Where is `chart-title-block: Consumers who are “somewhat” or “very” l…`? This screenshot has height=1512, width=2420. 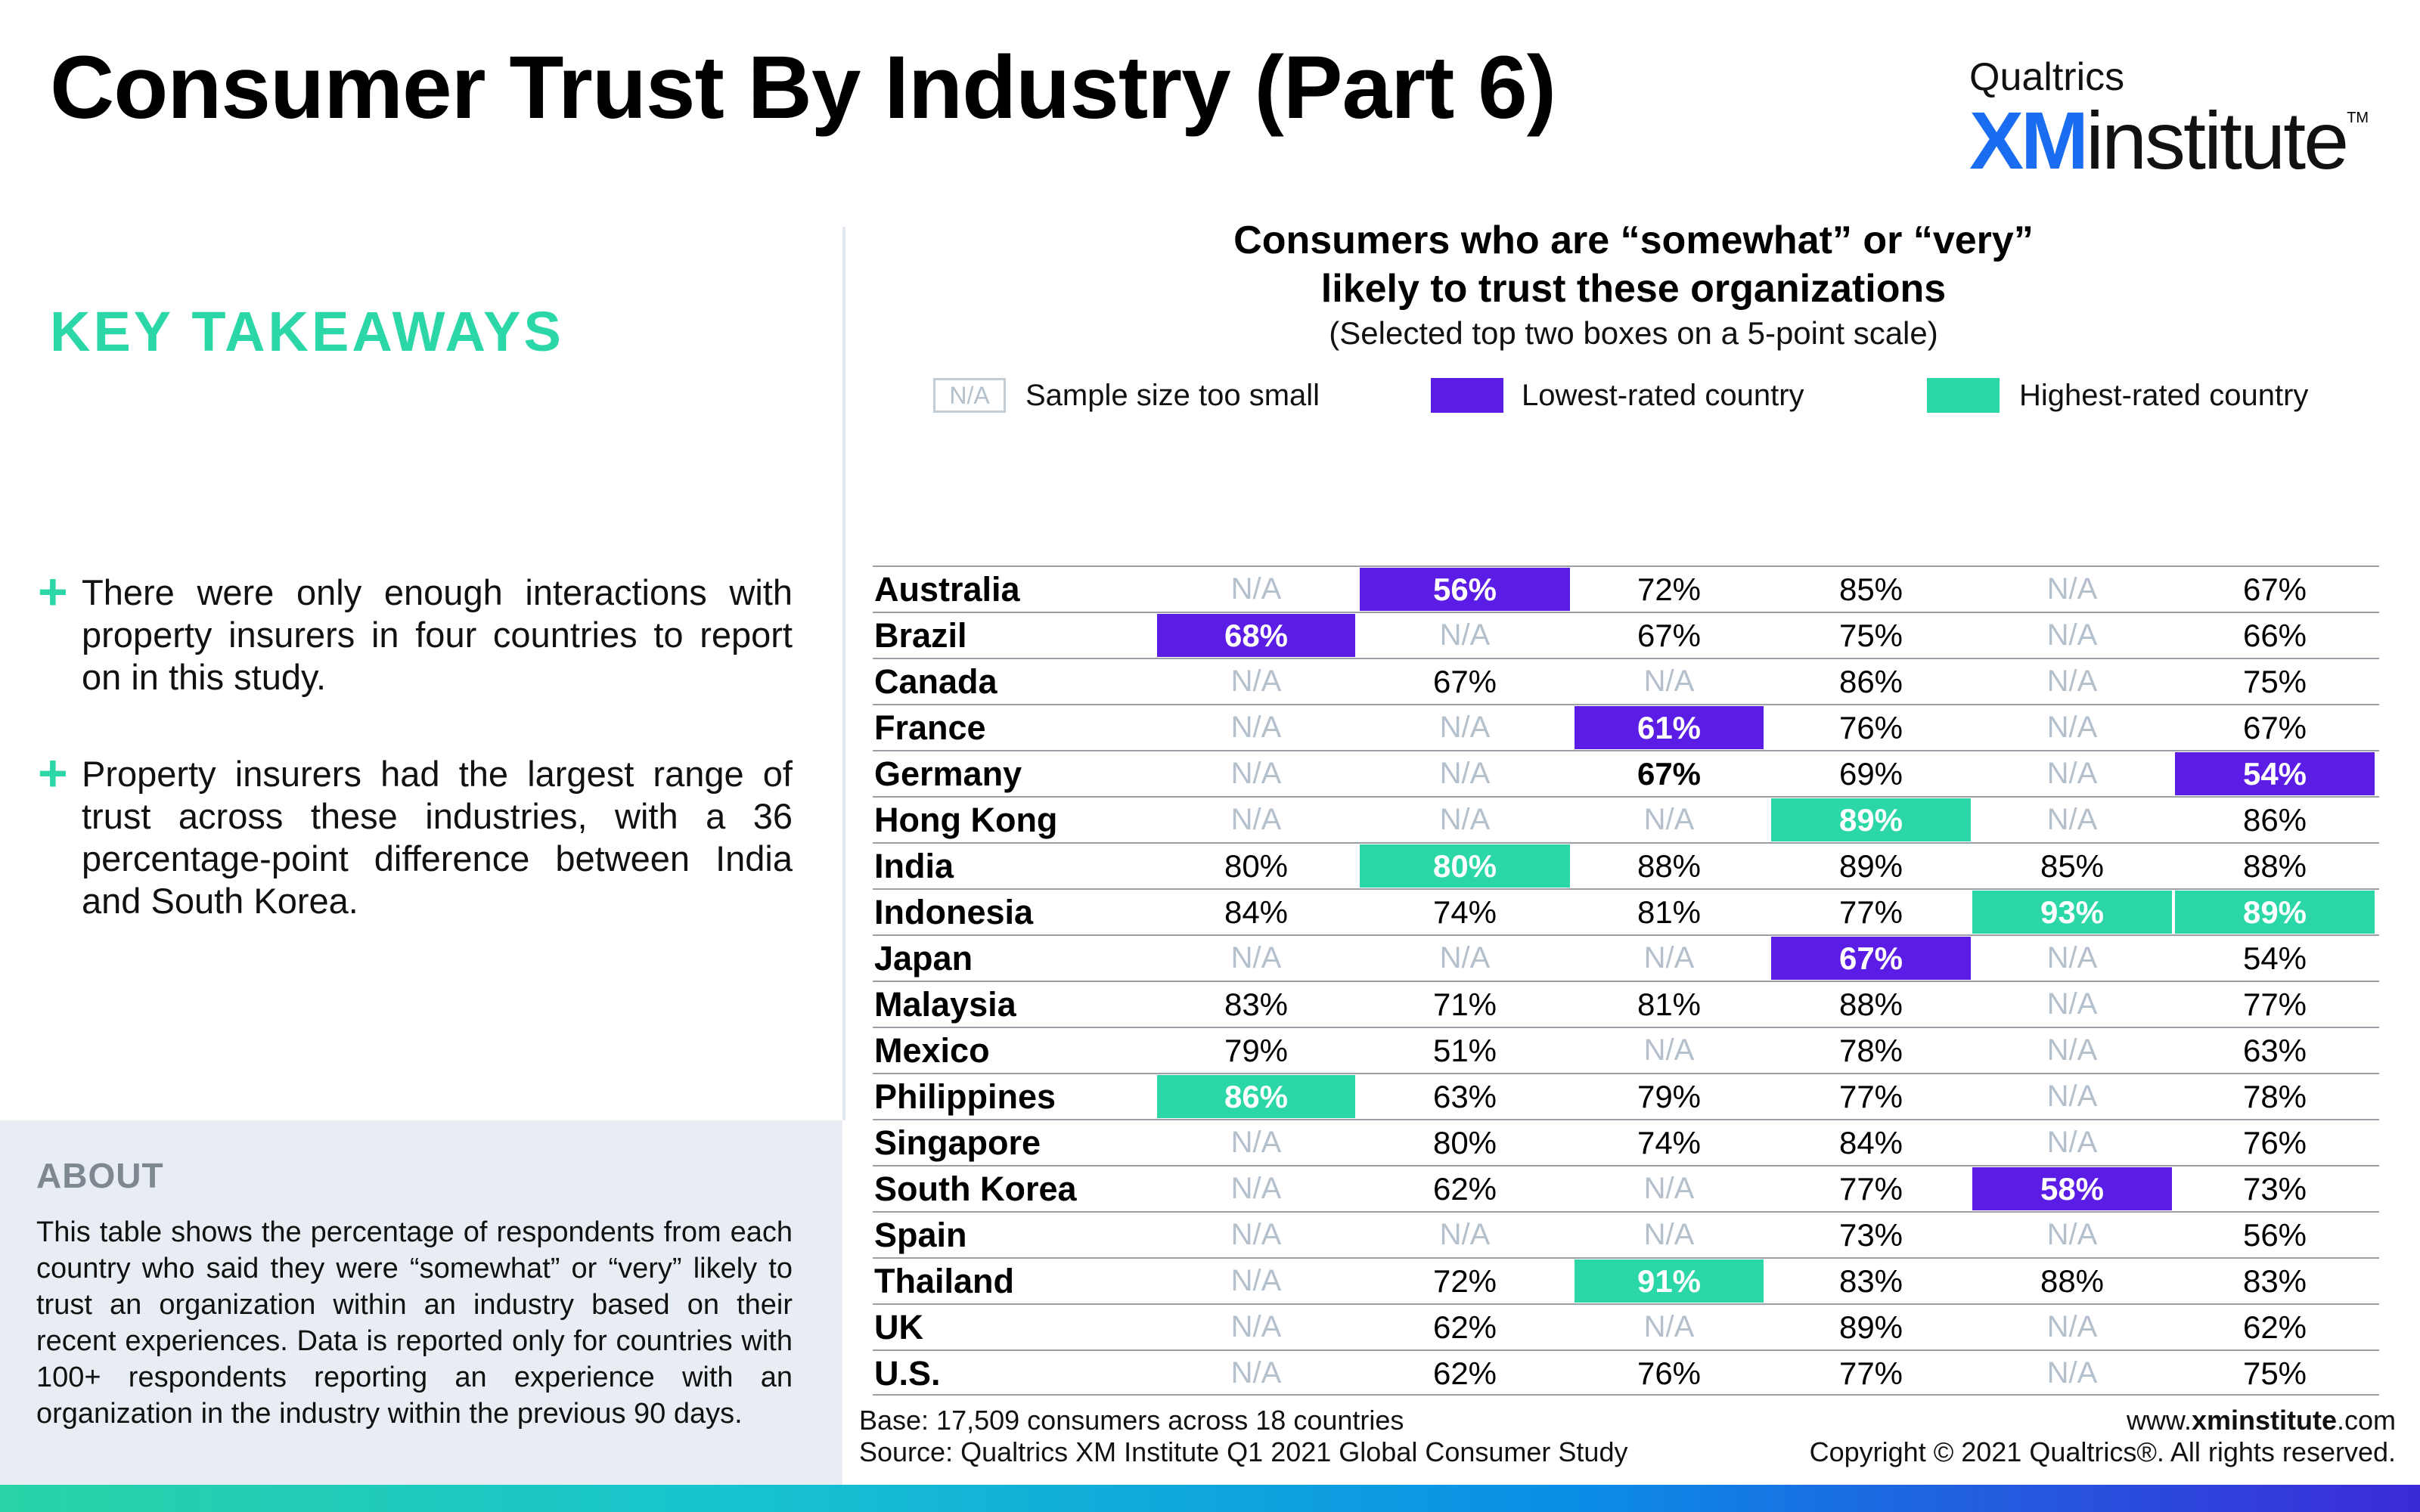 chart-title-block: Consumers who are “somewhat” or “very” l… is located at coordinates (1633, 285).